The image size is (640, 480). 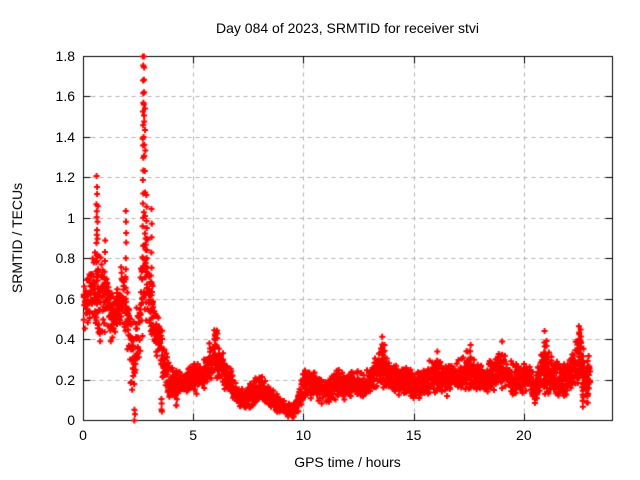 I want to click on y-tick-label: 1.6, so click(x=65, y=96).